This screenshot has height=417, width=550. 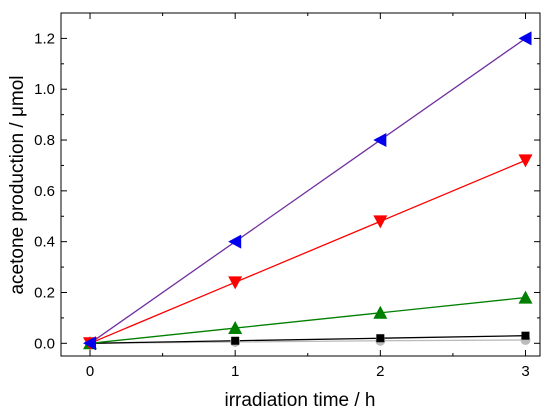 What do you see at coordinates (525, 371) in the screenshot?
I see `x-tick-label: 3` at bounding box center [525, 371].